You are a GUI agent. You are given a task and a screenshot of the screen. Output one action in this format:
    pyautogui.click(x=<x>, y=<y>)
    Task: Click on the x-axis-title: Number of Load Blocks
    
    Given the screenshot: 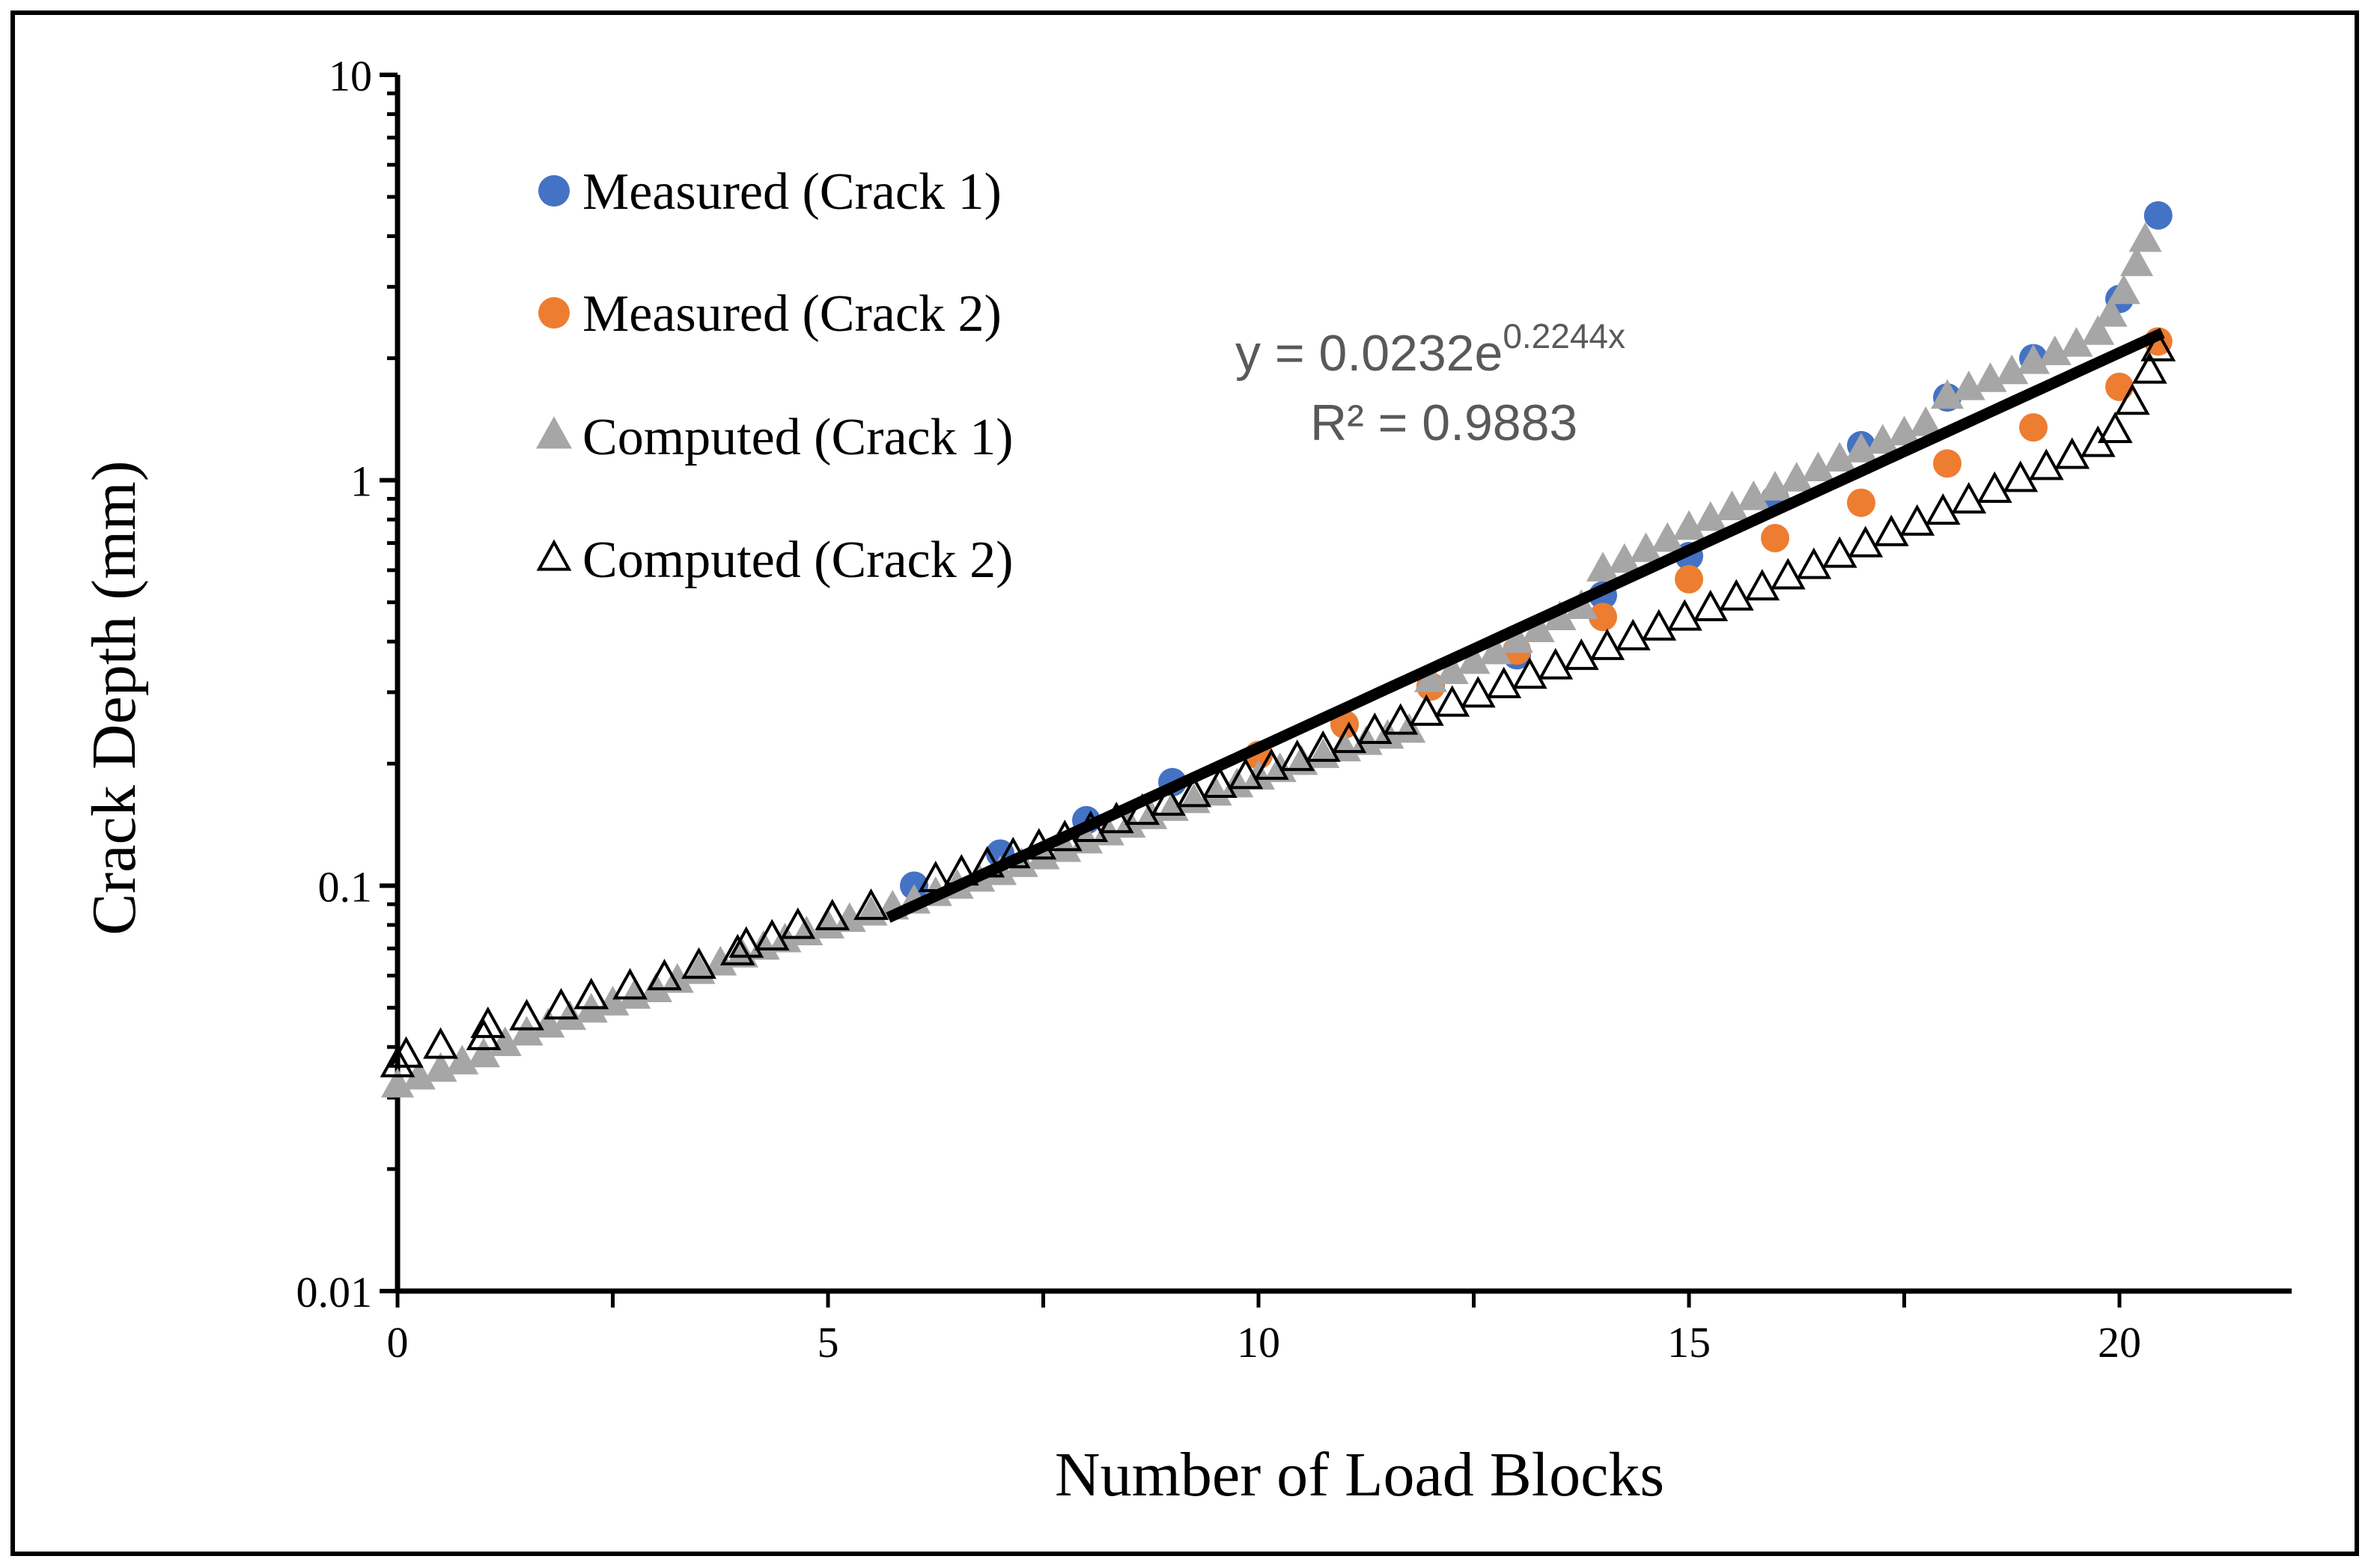 What is the action you would take?
    pyautogui.click(x=1359, y=1475)
    